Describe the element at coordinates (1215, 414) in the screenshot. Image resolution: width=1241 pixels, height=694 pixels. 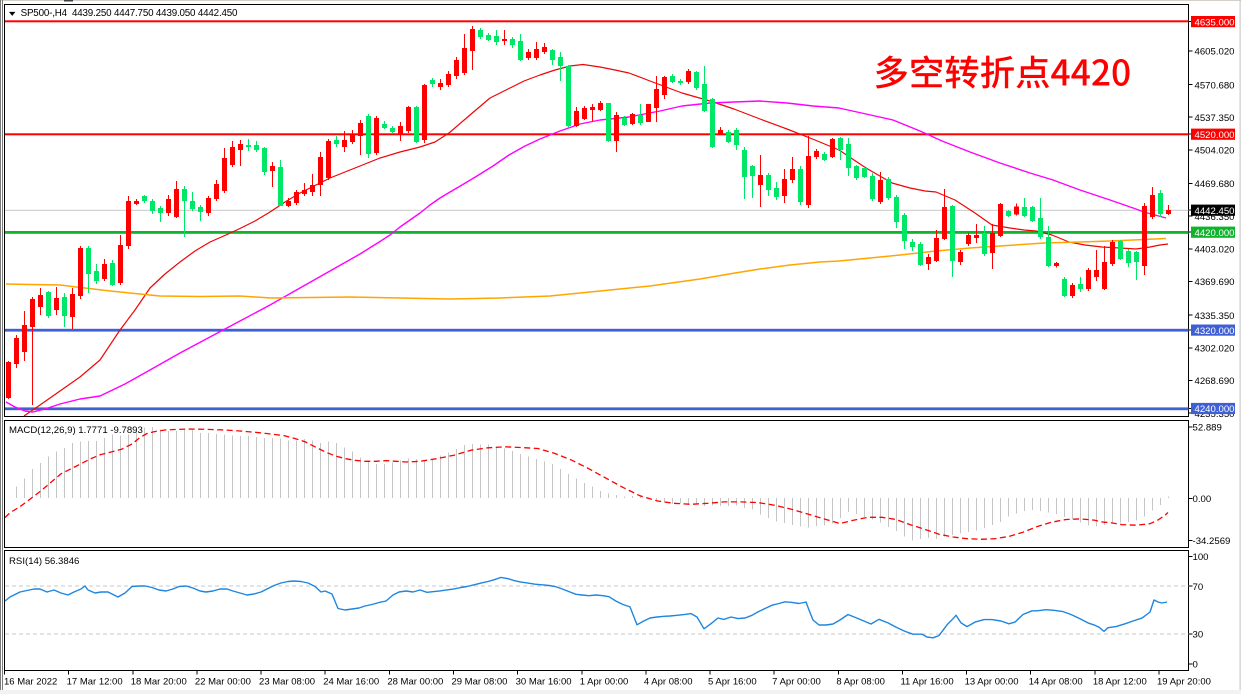
I see `svg-text: 4235.350` at that location.